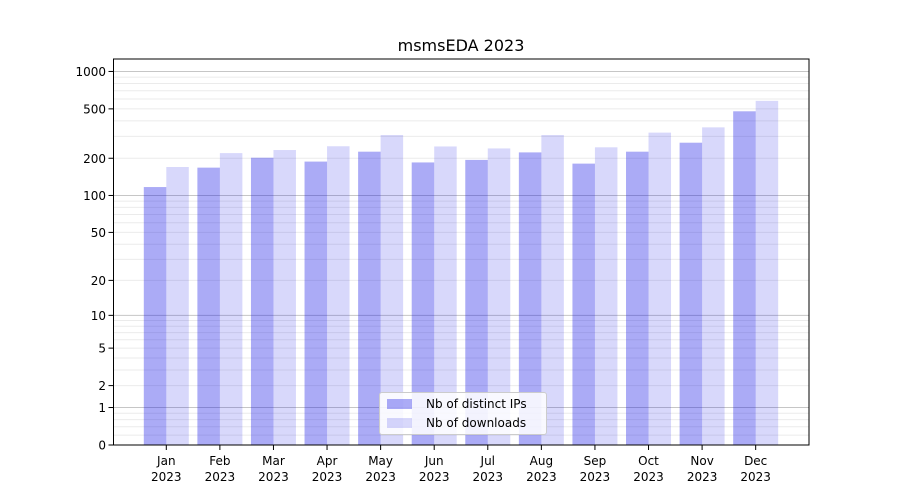  Describe the element at coordinates (102, 386) in the screenshot. I see `y-tick-label: 2` at that location.